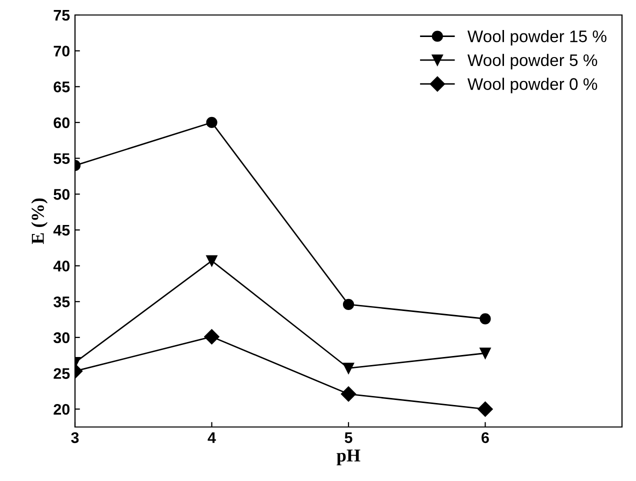 This screenshot has width=636, height=481. I want to click on y-tick-label: 25, so click(62, 373).